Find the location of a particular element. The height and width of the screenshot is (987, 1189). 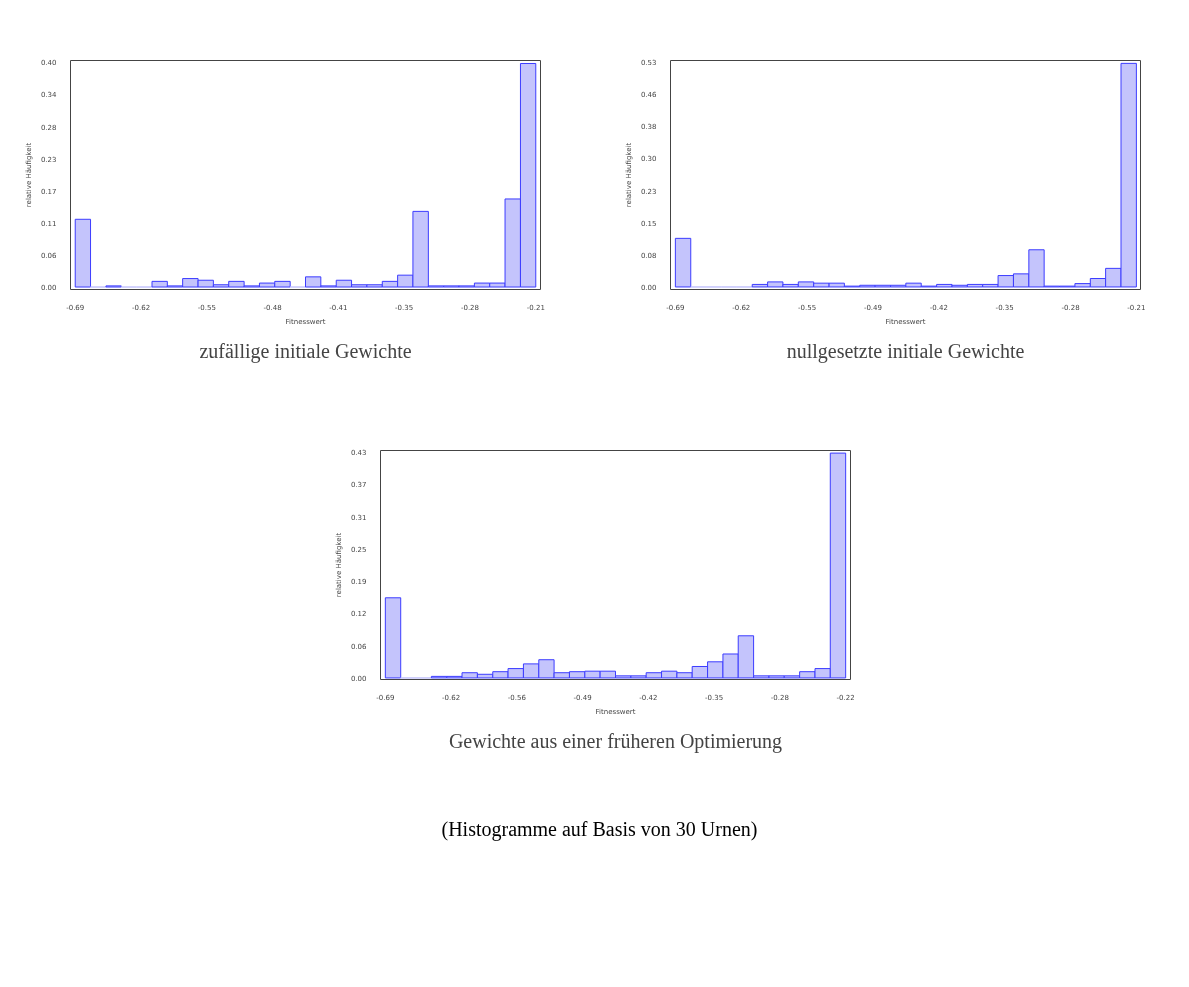

text: nullgesetzte initiale Gewichte is located at coordinates (905, 351).